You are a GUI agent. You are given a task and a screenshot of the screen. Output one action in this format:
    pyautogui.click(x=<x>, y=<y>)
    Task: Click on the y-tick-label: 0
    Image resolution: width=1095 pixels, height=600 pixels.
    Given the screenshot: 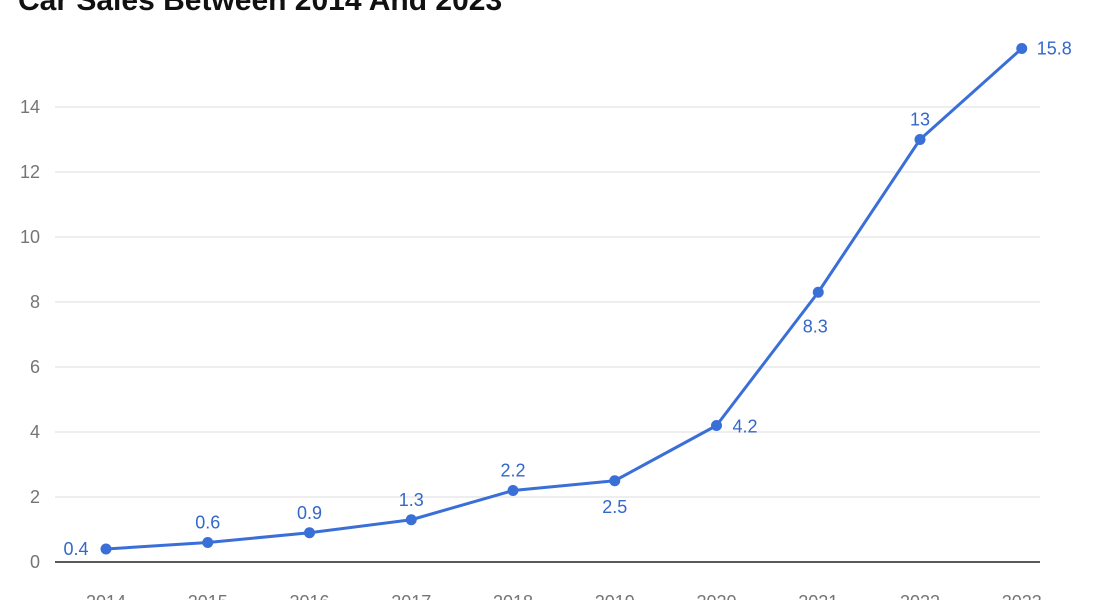 What is the action you would take?
    pyautogui.click(x=35, y=562)
    